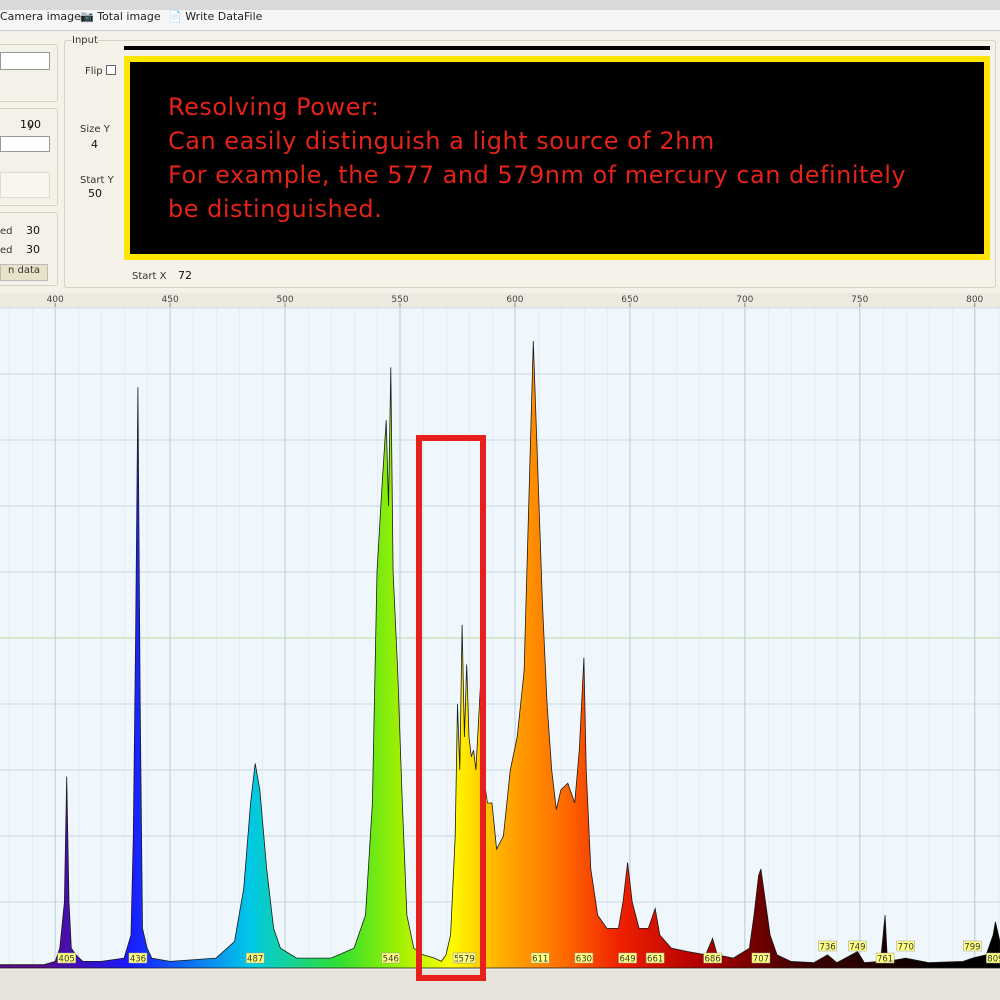 The image size is (1000, 1000). What do you see at coordinates (129, 16) in the screenshot?
I see `toolbar-label: Total image` at bounding box center [129, 16].